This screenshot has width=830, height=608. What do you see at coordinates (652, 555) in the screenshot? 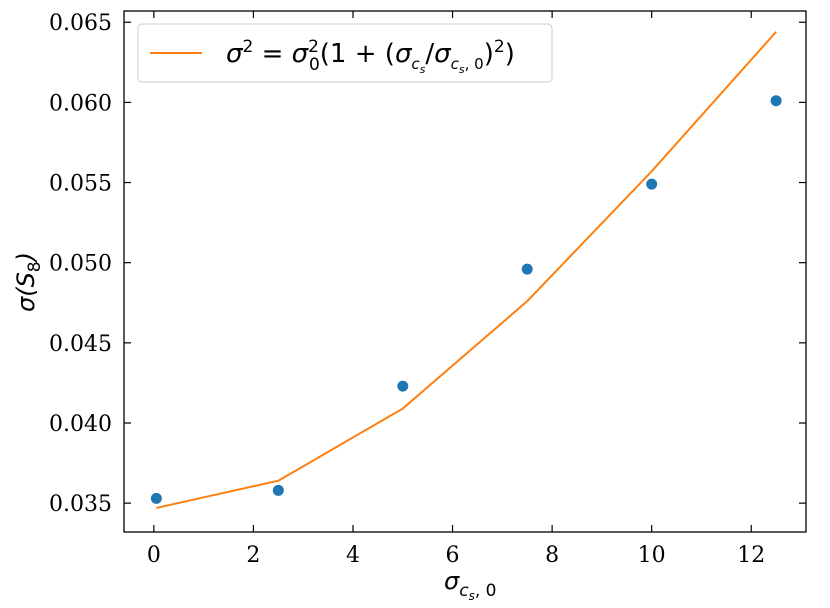
I see `x-tick-label: 10` at bounding box center [652, 555].